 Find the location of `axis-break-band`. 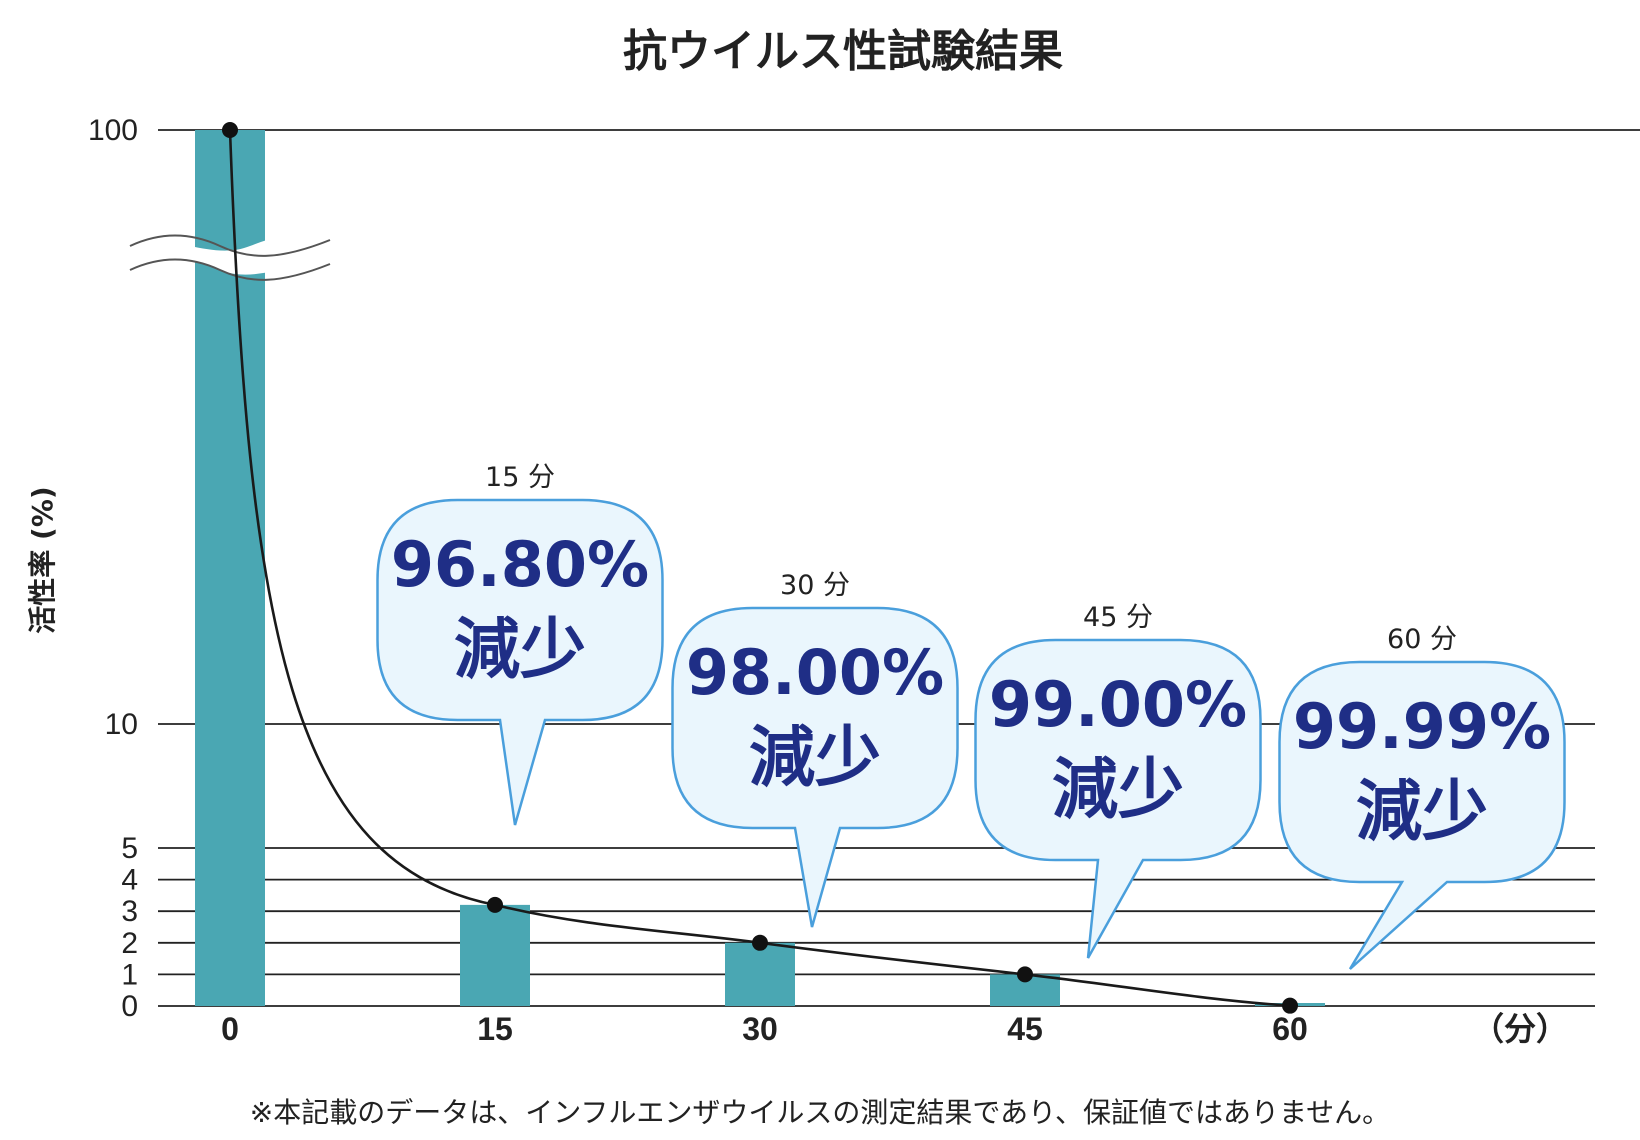

axis-break-band is located at coordinates (230, 254).